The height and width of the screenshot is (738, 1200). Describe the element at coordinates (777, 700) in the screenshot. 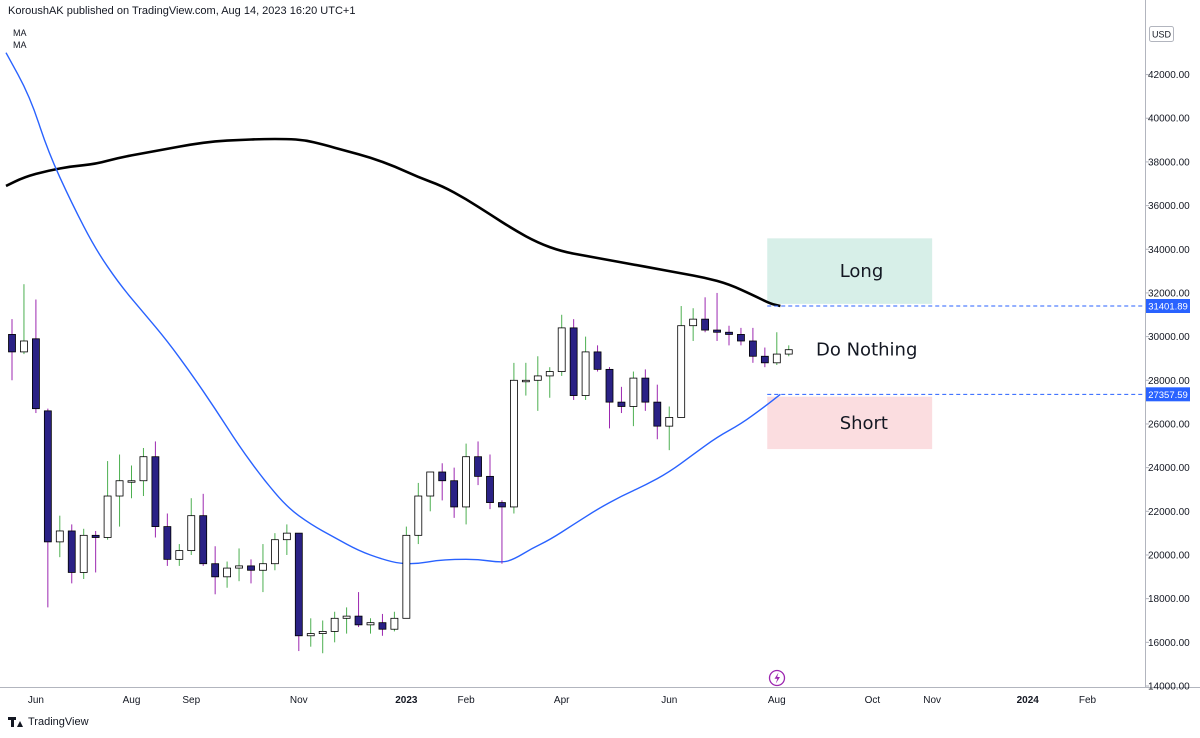

I see `time-tick-label: Aug` at that location.